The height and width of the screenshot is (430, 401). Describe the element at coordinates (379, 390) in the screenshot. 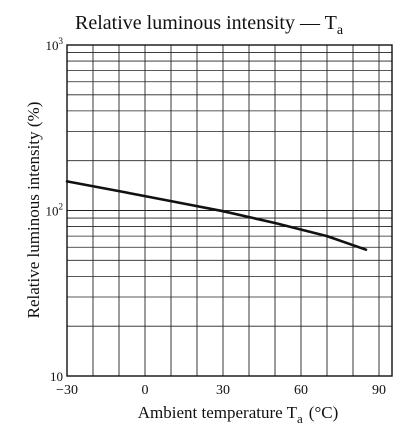

I see `x-tick-label: 90` at that location.